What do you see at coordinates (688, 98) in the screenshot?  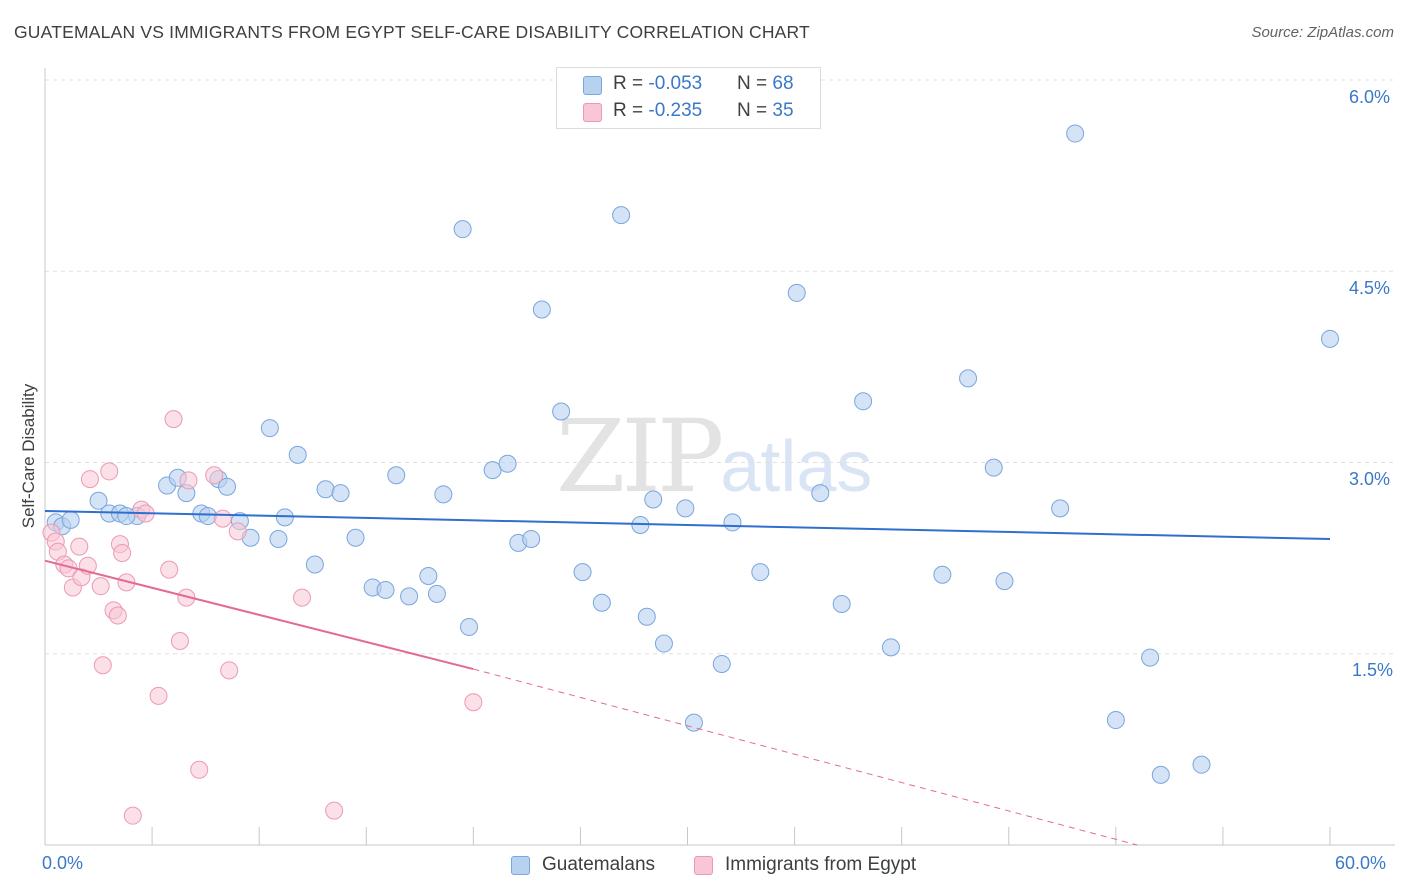 I see `correlation-stats-box: R = -0.053 N = 68 R = -0.235 N = 35` at bounding box center [688, 98].